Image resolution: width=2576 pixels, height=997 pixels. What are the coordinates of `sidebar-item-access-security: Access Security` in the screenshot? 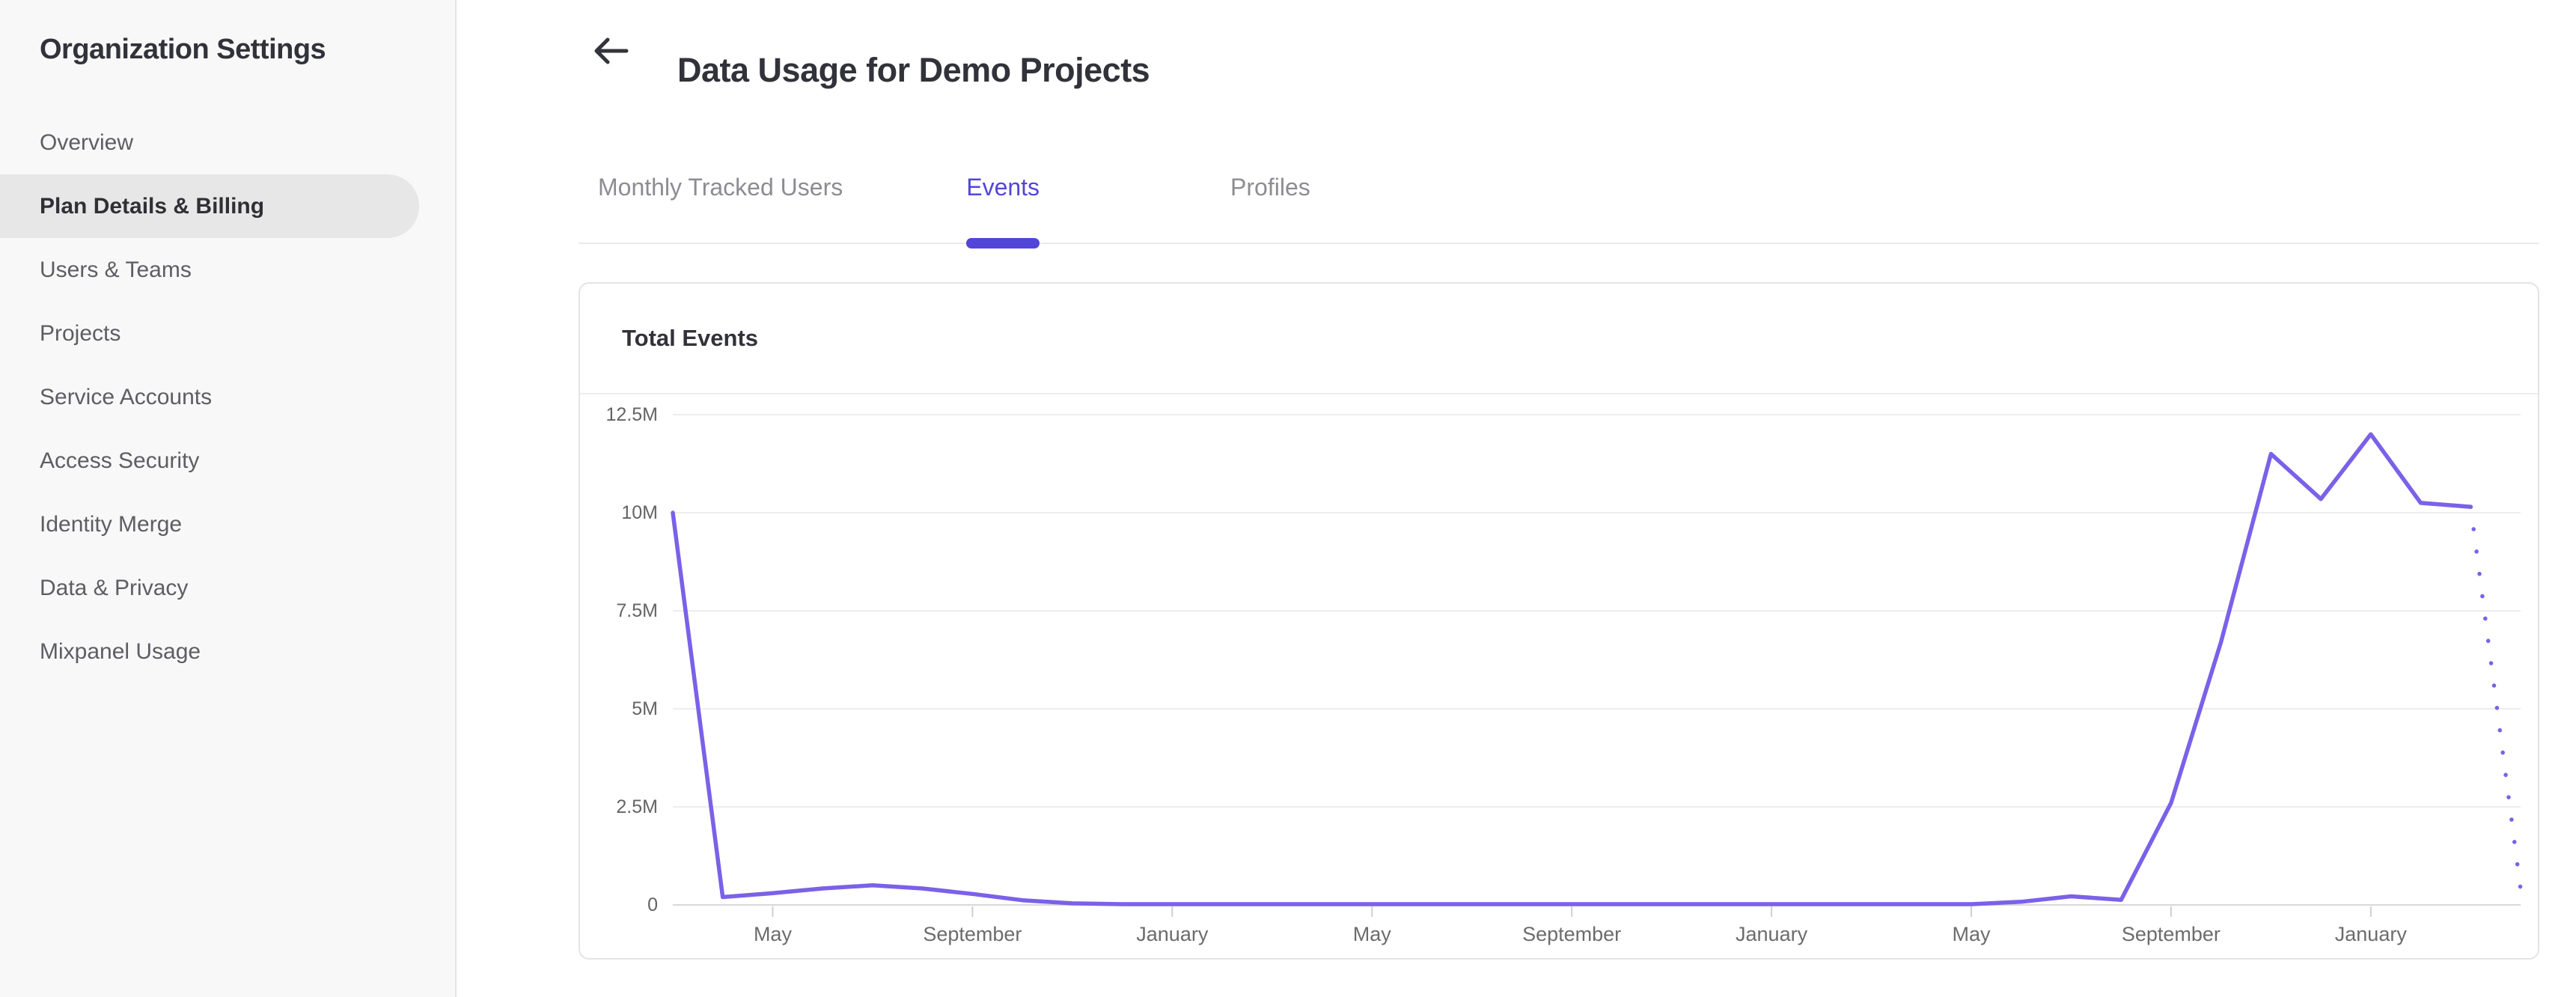 It's located at (120, 461).